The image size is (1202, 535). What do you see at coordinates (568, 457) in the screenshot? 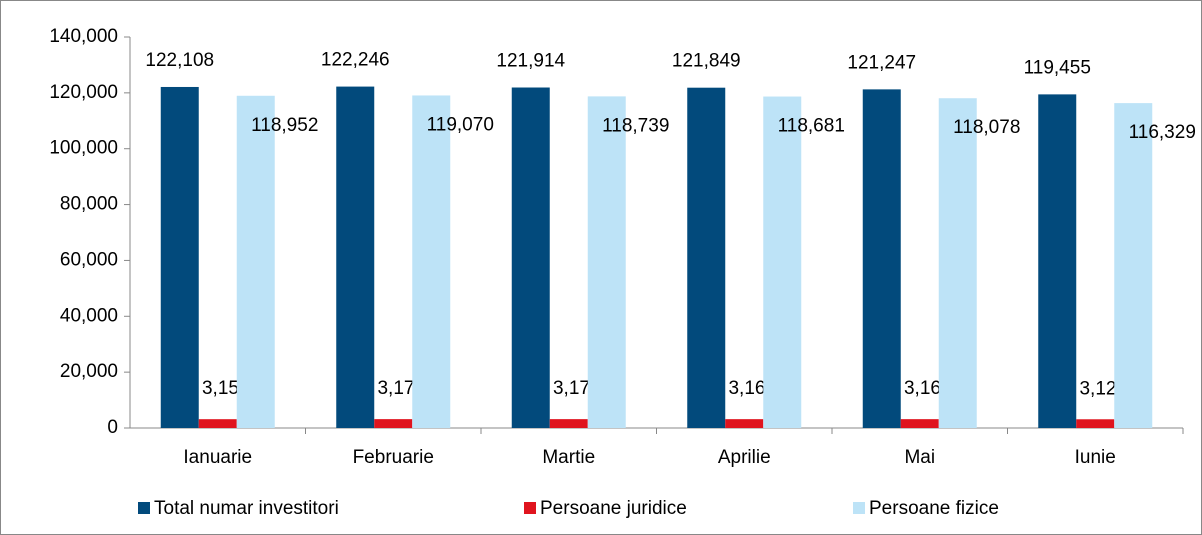
I see `x-tick-label: Martie` at bounding box center [568, 457].